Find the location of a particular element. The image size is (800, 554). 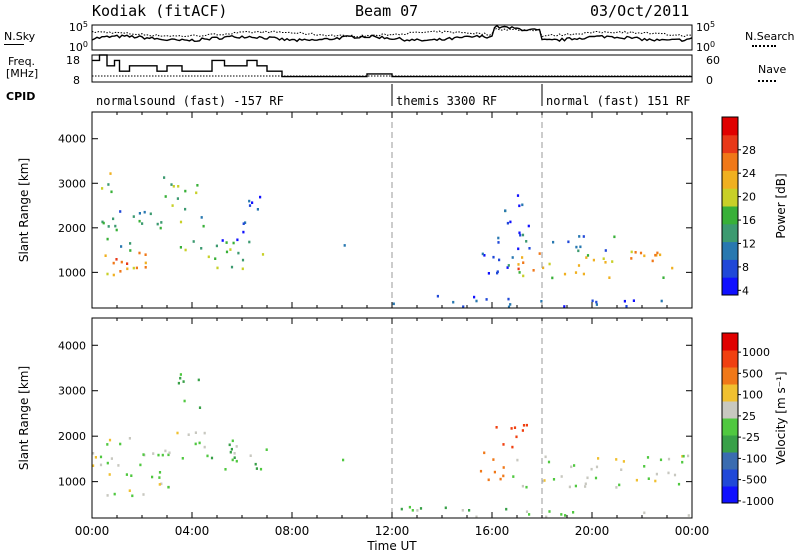

colorbar-tick-label: -100 is located at coordinates (754, 458).